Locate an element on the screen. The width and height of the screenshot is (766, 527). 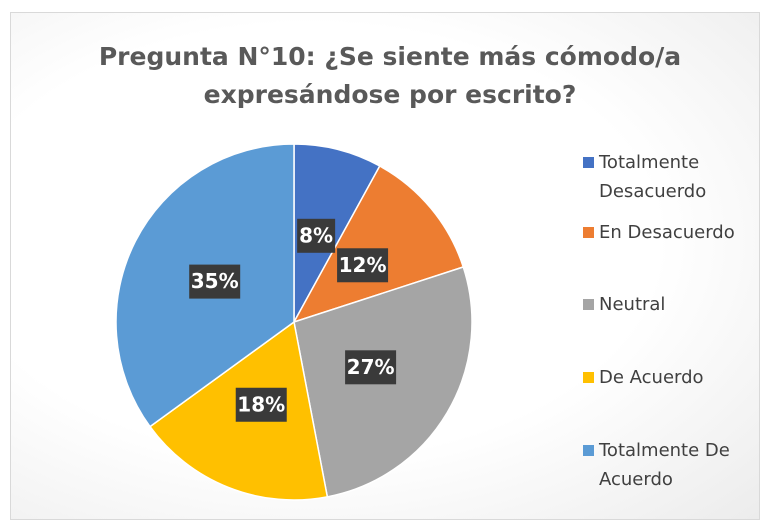
data-label: 27% is located at coordinates (371, 367).